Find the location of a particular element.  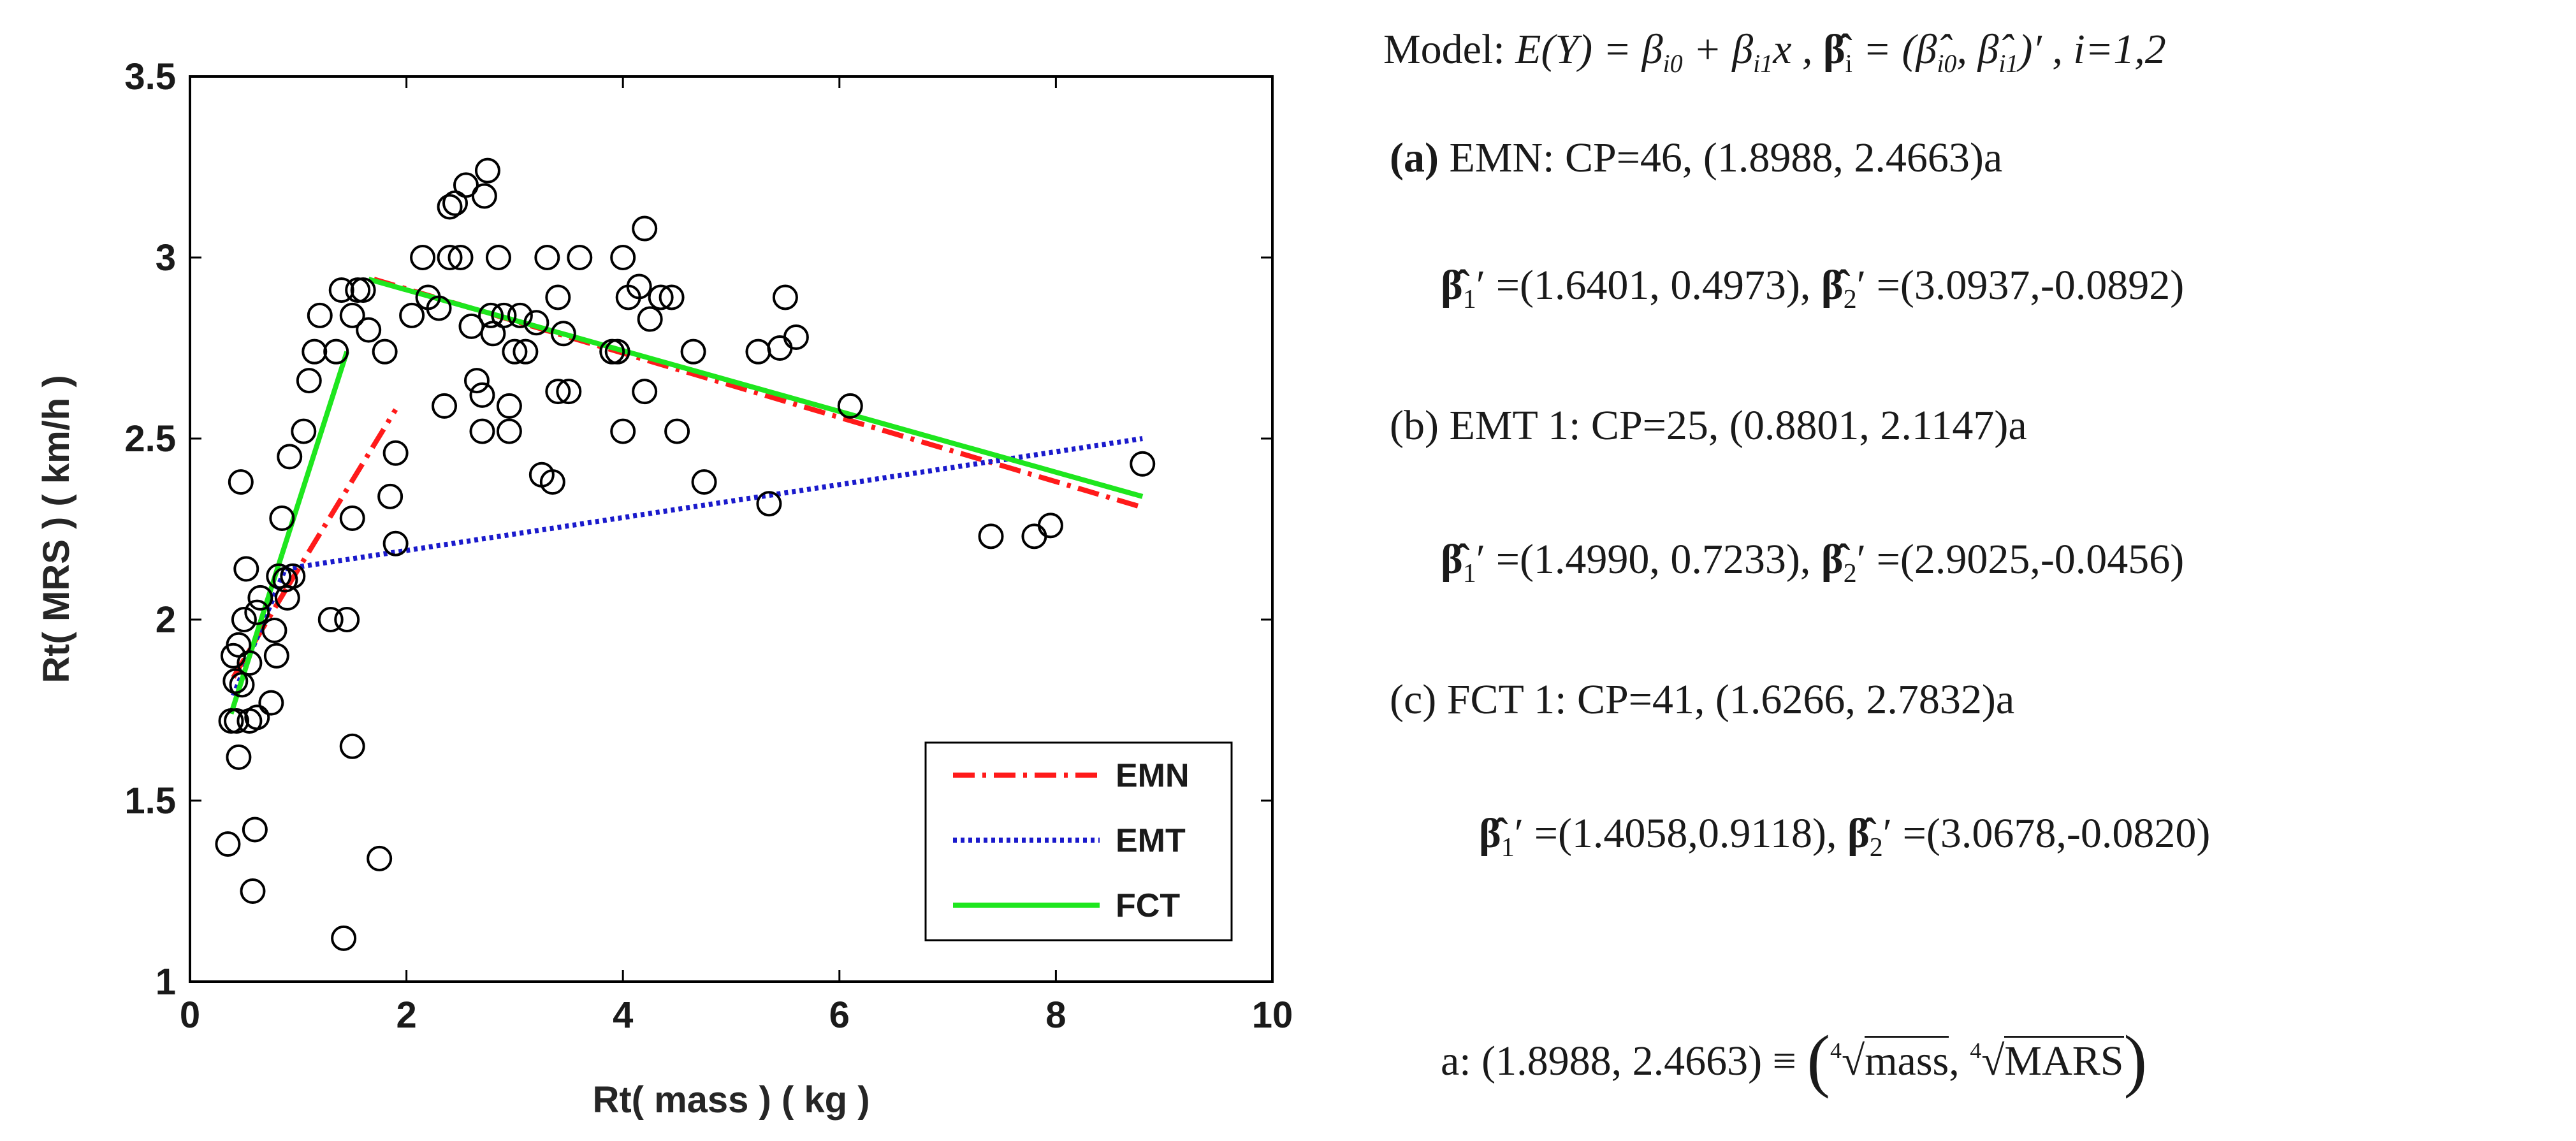

model-eq-sub: i0 is located at coordinates (1673, 63).